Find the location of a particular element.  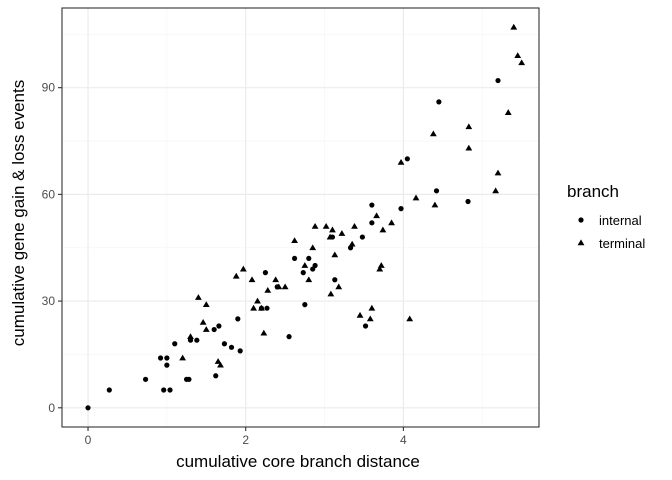

legend-key-terminal is located at coordinates (581, 242).